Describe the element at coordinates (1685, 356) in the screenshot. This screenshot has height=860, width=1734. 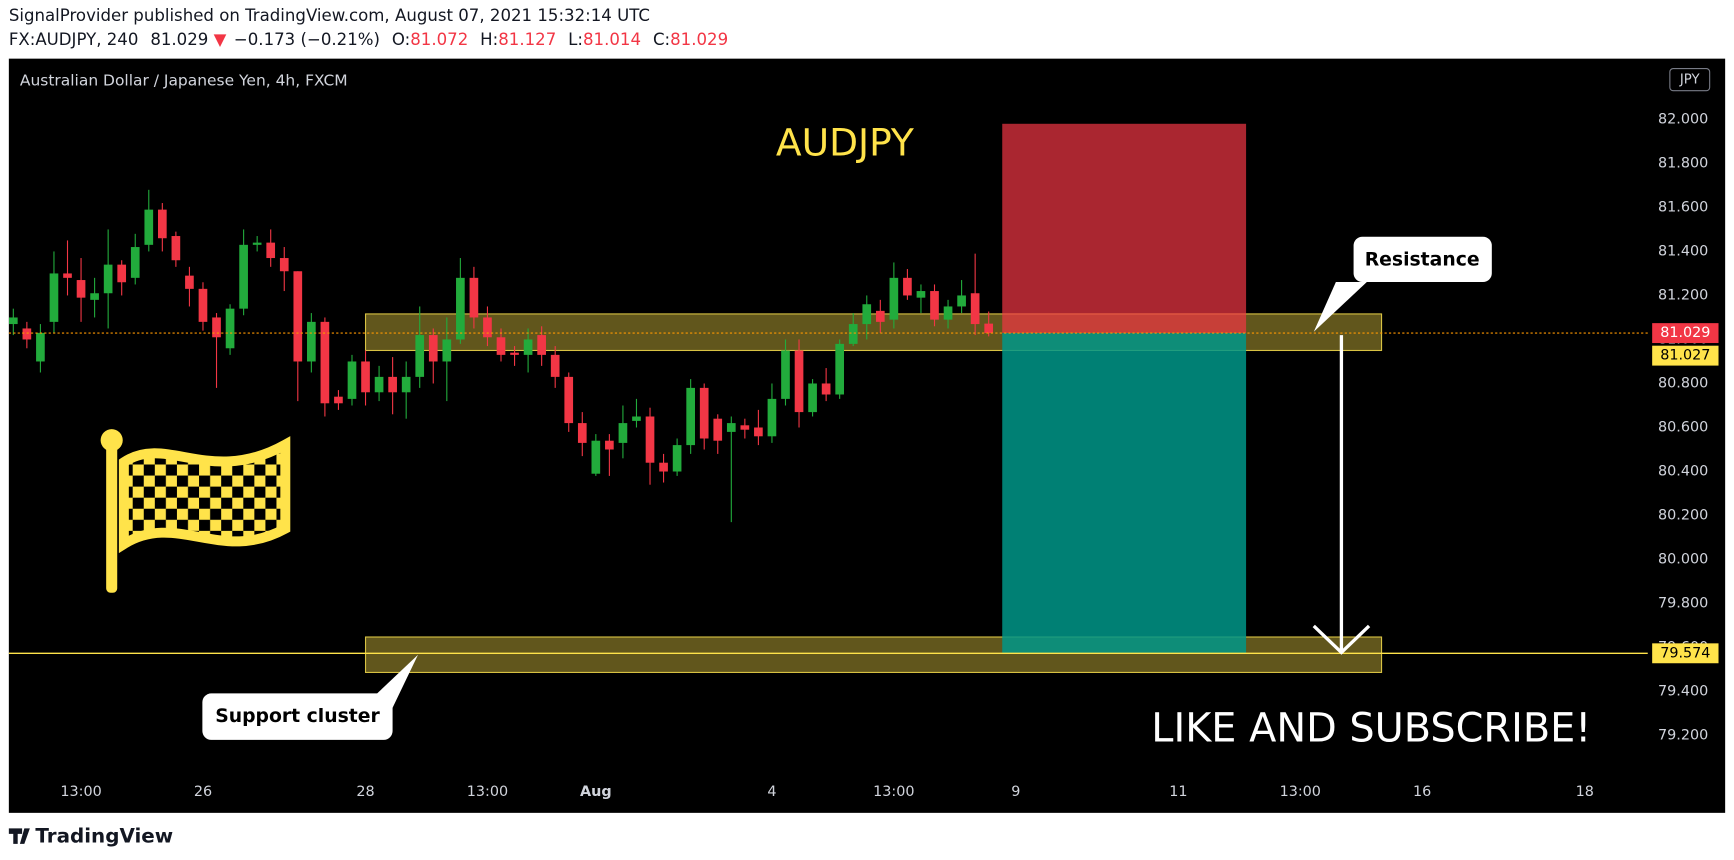
I see `line-price-label: 81.027` at that location.